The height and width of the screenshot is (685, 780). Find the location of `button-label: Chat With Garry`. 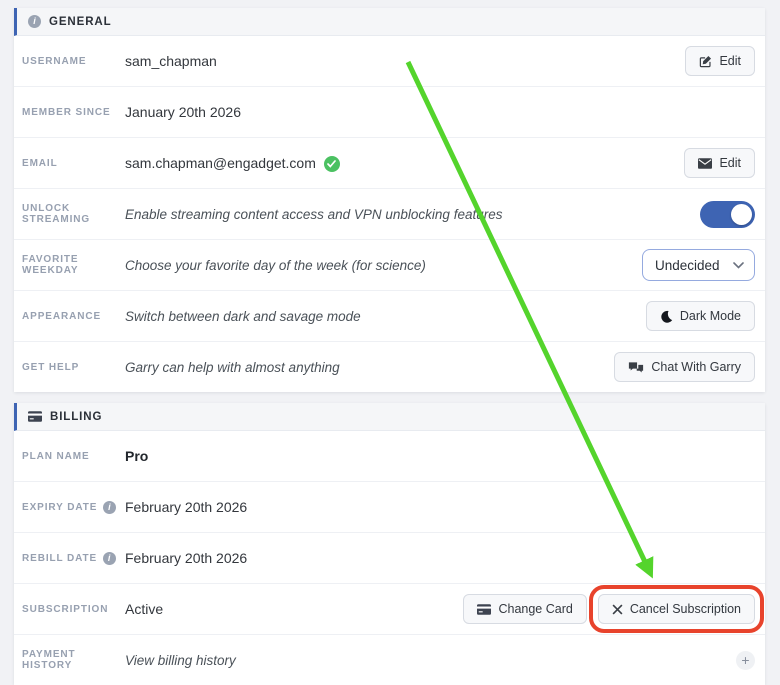

button-label: Chat With Garry is located at coordinates (696, 367).